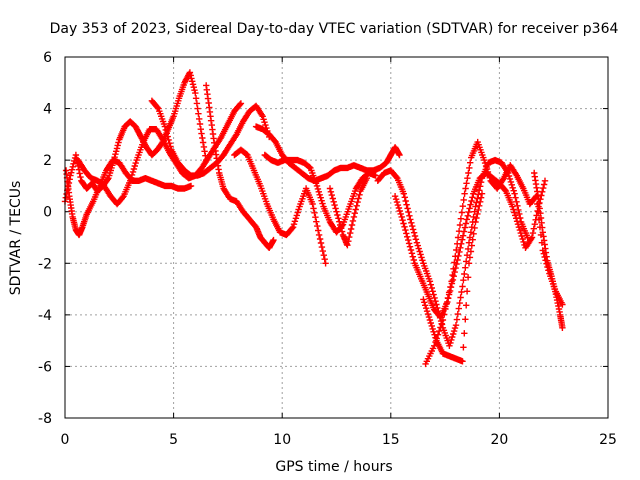 Image resolution: width=640 pixels, height=480 pixels. I want to click on series-sat-i, so click(452, 252).